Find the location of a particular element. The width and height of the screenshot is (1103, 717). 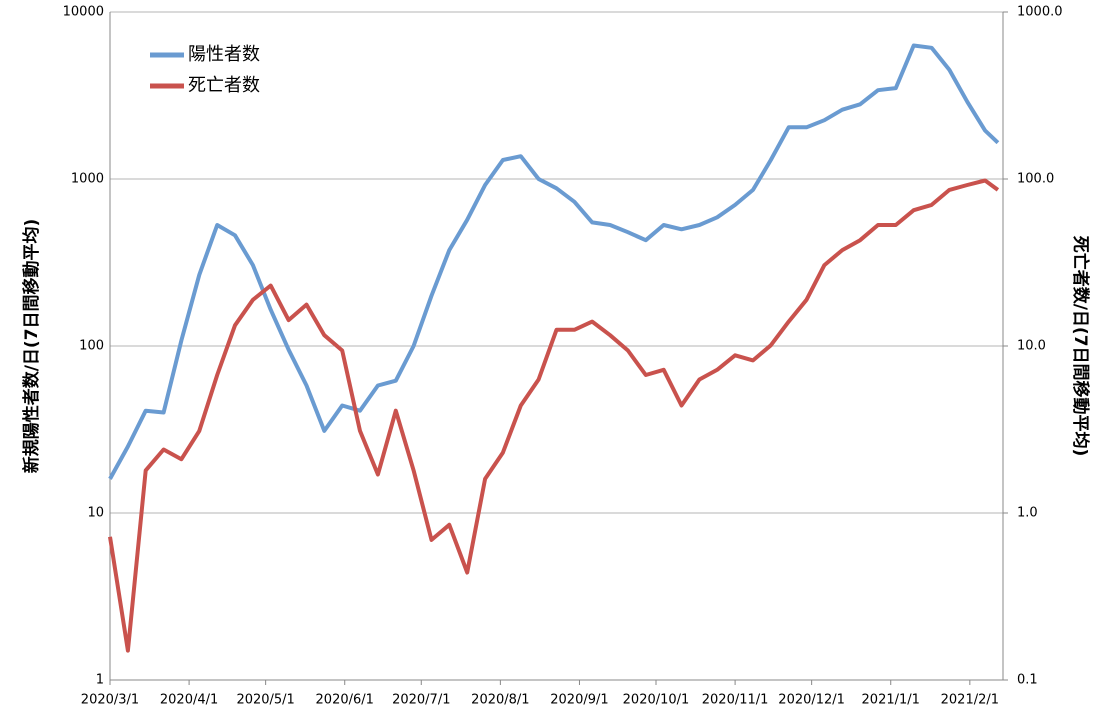

y2-tick-label: 10.0 is located at coordinates (1031, 346).